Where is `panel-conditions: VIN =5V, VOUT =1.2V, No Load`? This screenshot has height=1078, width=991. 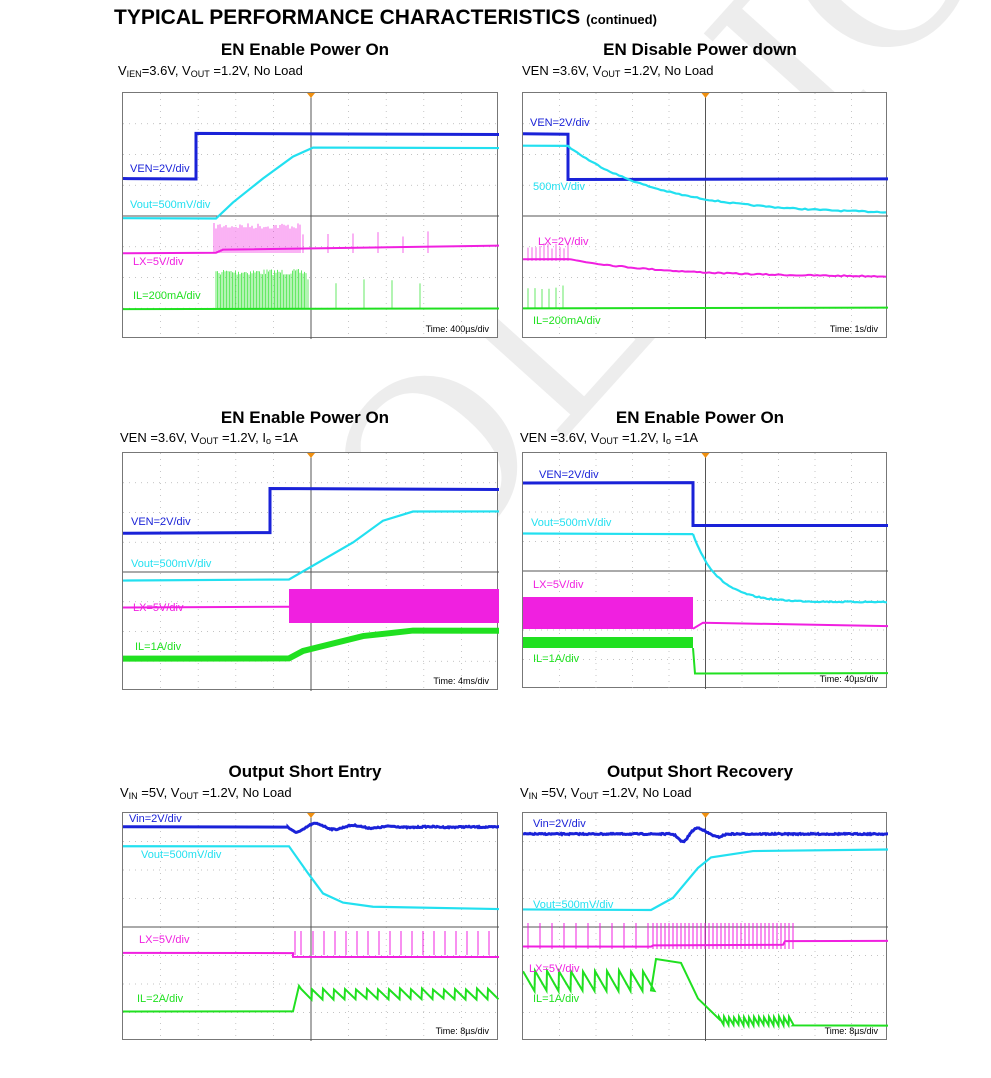
panel-conditions: VIN =5V, VOUT =1.2V, No Load is located at coordinates (606, 793).